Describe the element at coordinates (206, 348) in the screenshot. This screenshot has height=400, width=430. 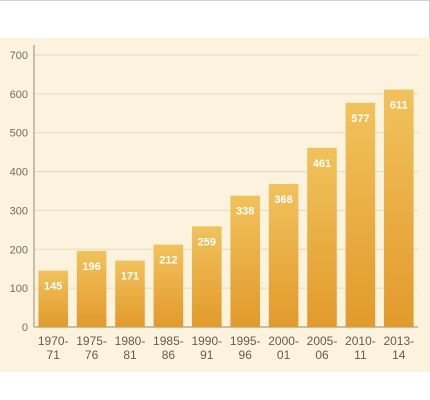
I see `x-tick-label: 1990-91` at that location.